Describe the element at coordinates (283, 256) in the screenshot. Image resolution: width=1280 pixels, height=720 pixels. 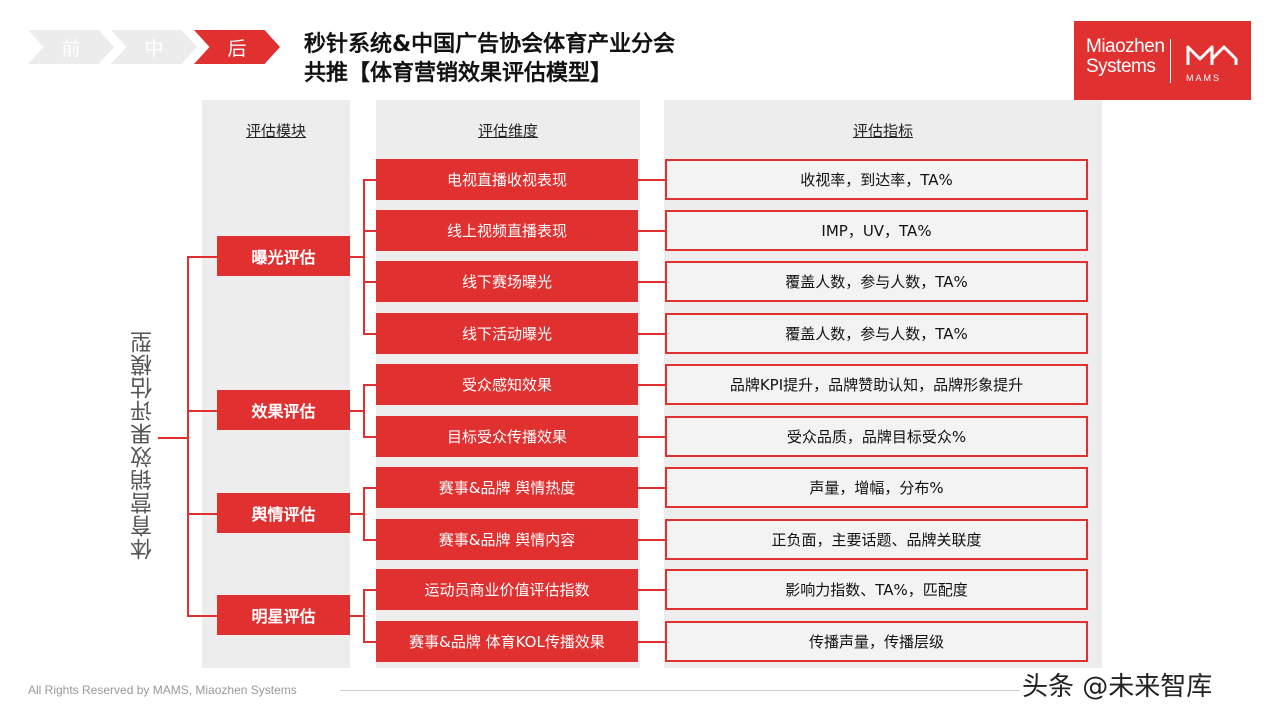
I see `module-exposure: 曝光评估` at that location.